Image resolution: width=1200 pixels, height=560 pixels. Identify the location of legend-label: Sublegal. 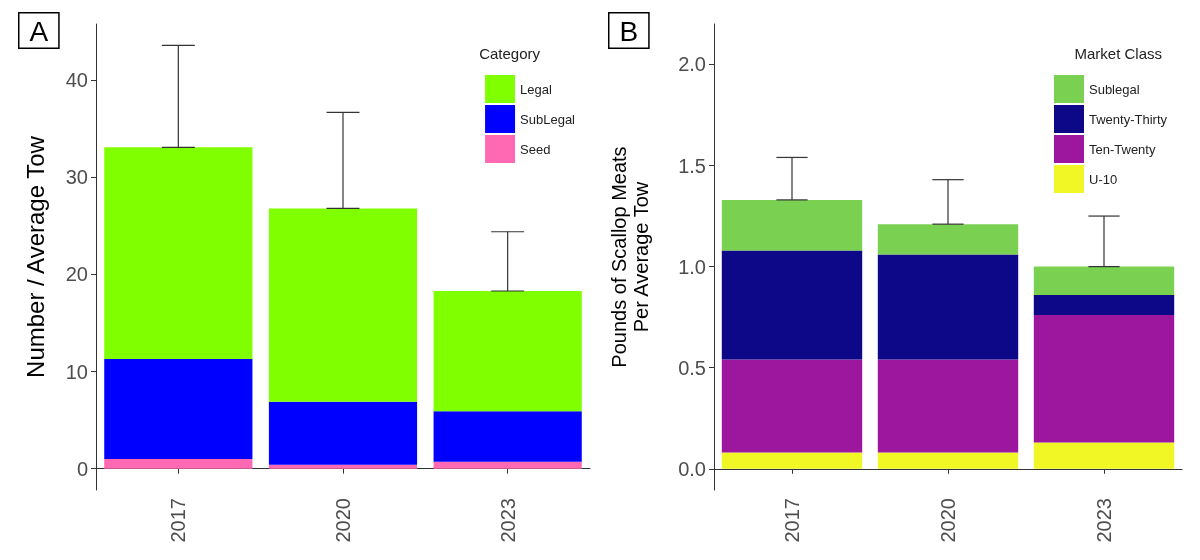
(1114, 89).